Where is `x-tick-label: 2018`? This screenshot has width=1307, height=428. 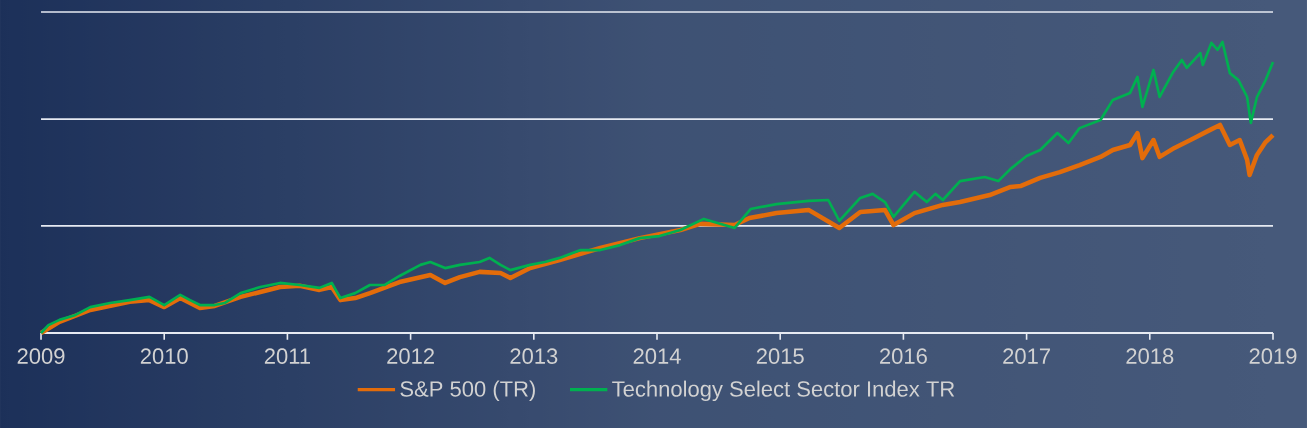
x-tick-label: 2018 is located at coordinates (1150, 356).